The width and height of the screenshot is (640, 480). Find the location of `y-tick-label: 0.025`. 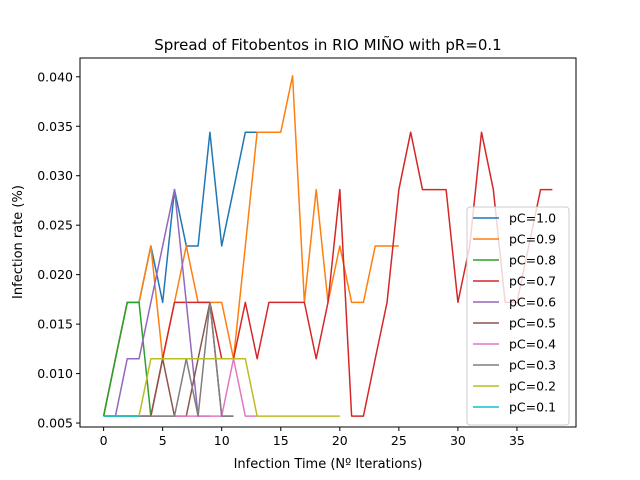

y-tick-label: 0.025 is located at coordinates (55, 225).